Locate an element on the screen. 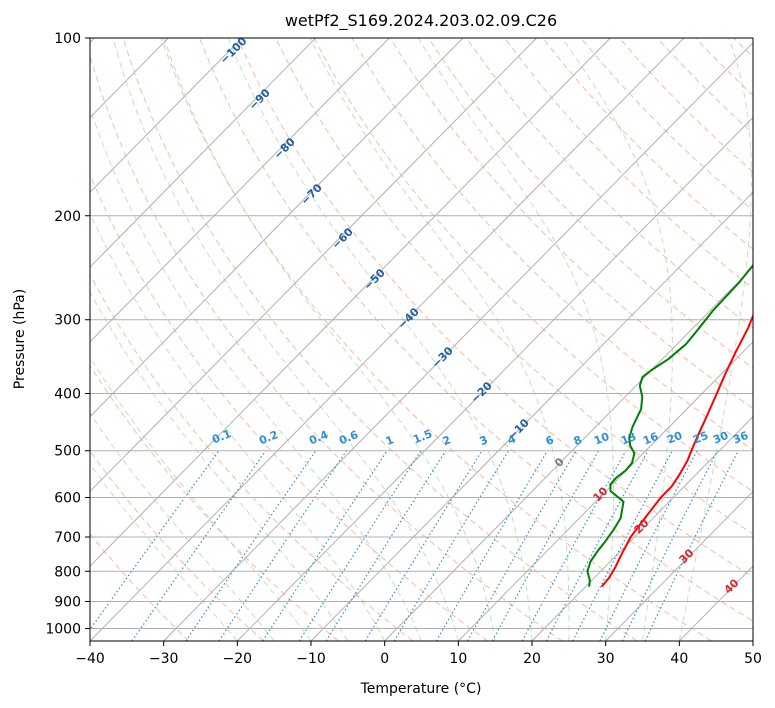  x-tick-label: 50 is located at coordinates (753, 659).